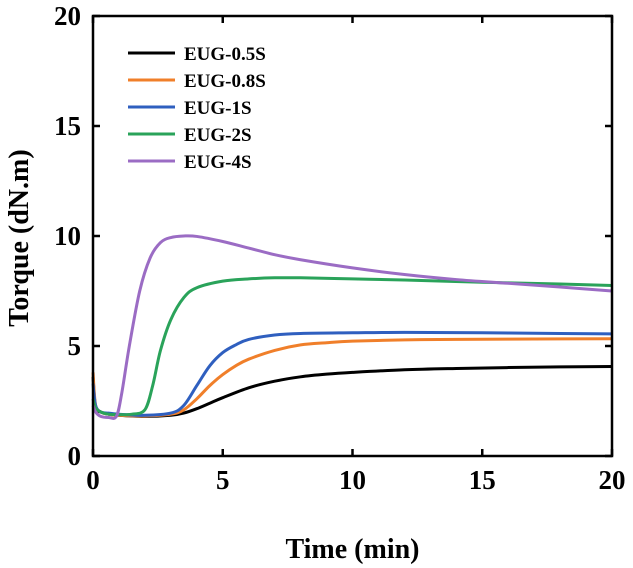 The width and height of the screenshot is (633, 568). What do you see at coordinates (75, 346) in the screenshot?
I see `y-tick-label: 5` at bounding box center [75, 346].